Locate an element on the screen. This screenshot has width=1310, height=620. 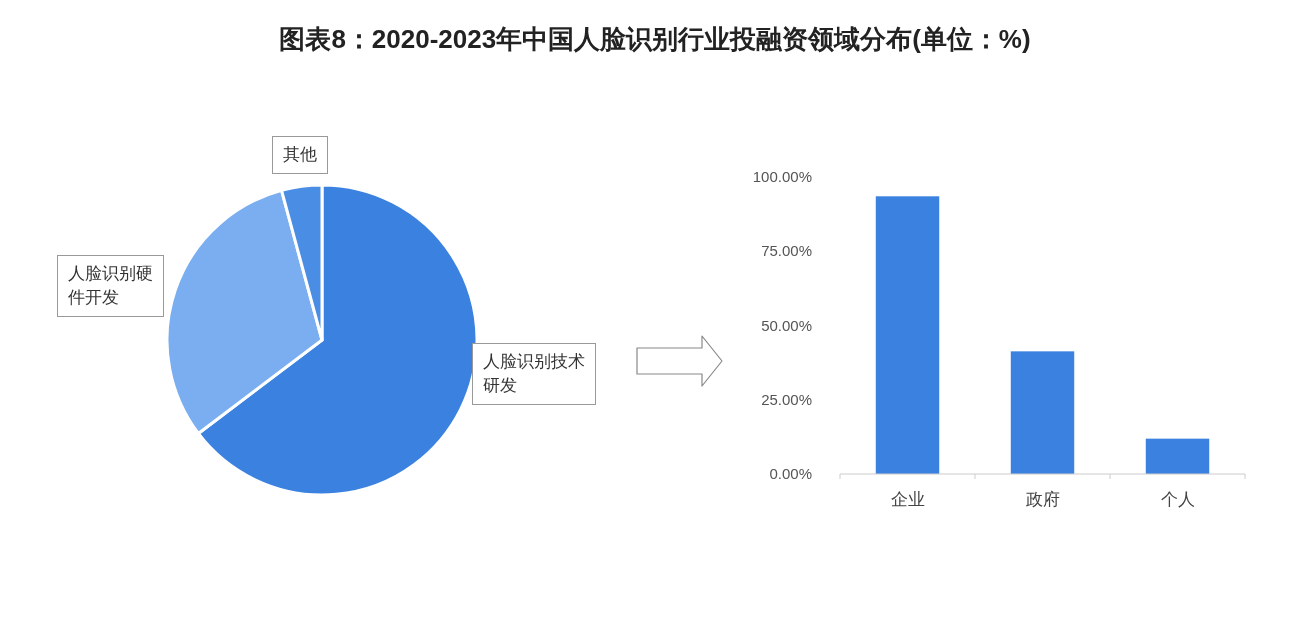
slice-label: 人脸识别硬件开发 is located at coordinates (110, 285).